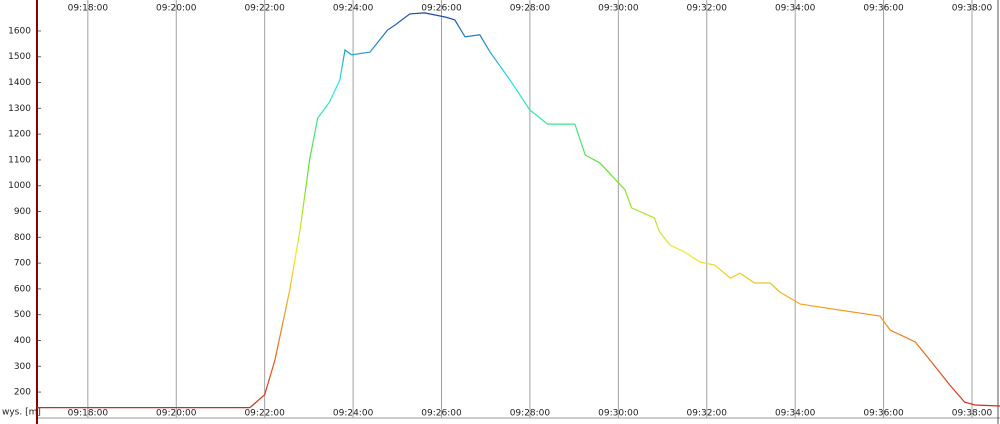 Image resolution: width=1000 pixels, height=424 pixels. I want to click on x-tick-label: 09:30:00, so click(618, 414).